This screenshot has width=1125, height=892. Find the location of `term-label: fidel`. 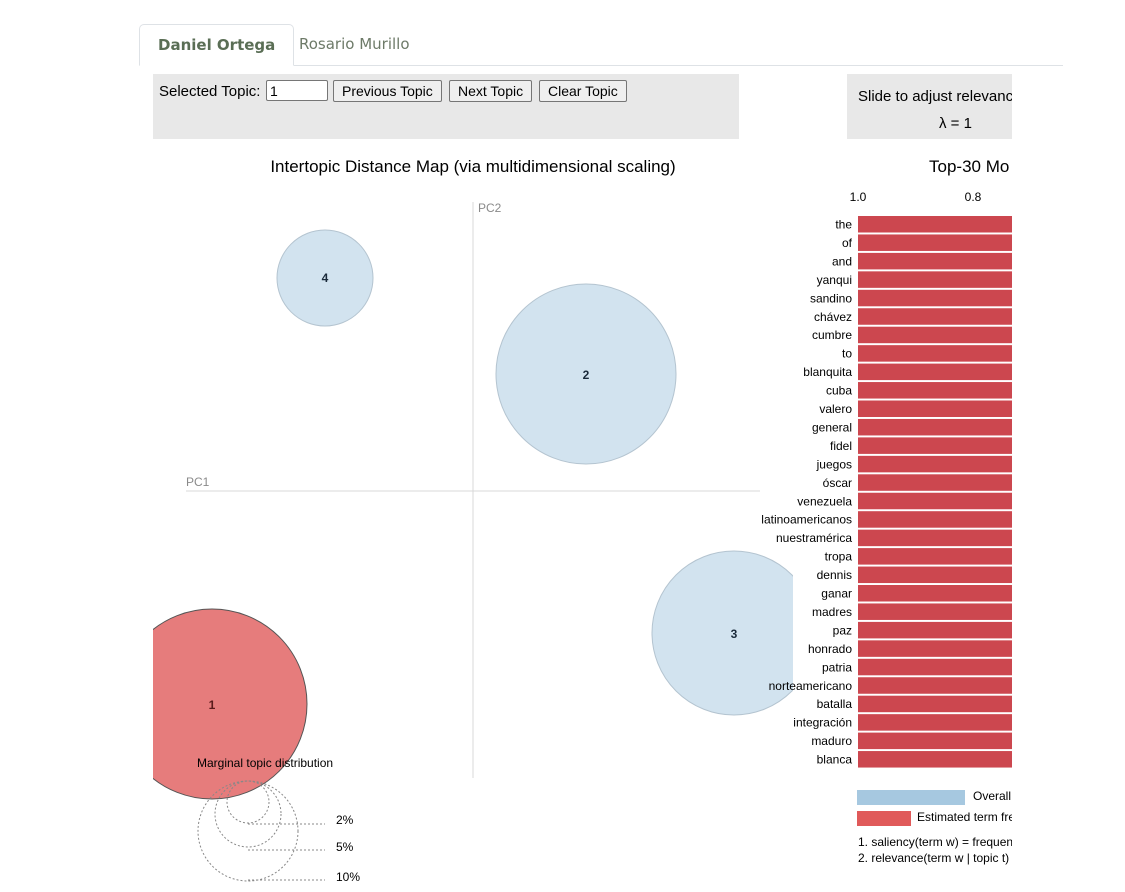

term-label: fidel is located at coordinates (841, 446).